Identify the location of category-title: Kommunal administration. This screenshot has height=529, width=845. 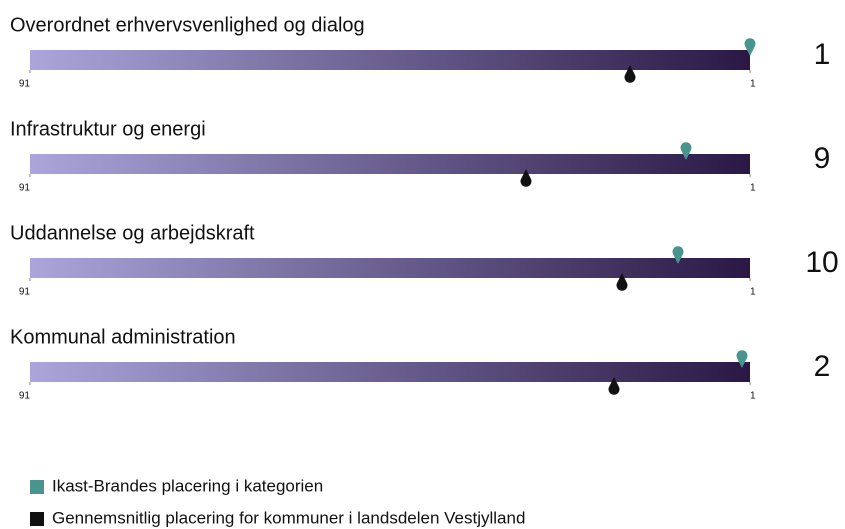
(123, 337).